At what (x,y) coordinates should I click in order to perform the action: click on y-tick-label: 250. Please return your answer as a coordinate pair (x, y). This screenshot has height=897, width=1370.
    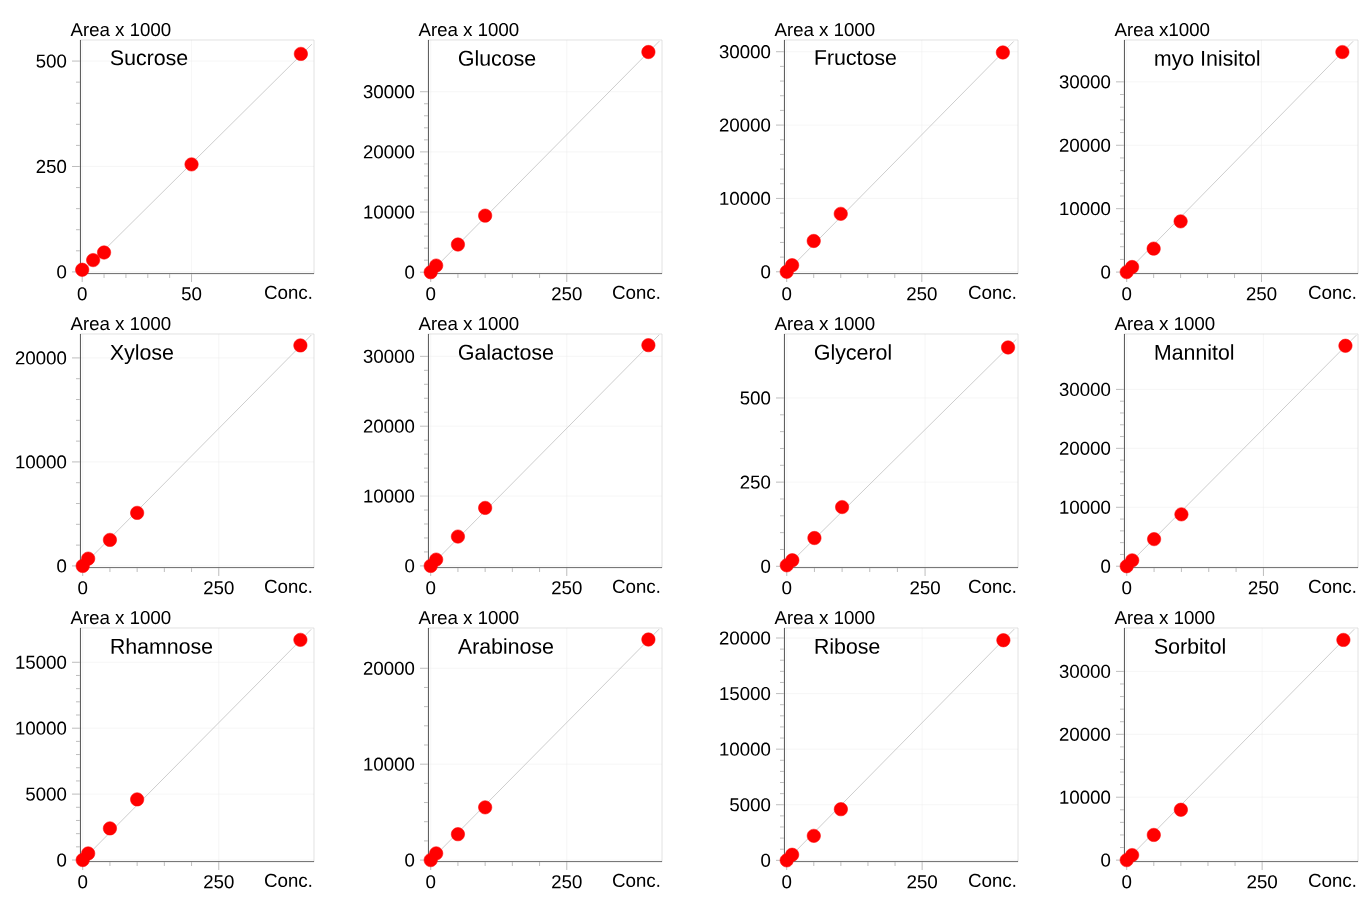
    Looking at the image, I should click on (51, 166).